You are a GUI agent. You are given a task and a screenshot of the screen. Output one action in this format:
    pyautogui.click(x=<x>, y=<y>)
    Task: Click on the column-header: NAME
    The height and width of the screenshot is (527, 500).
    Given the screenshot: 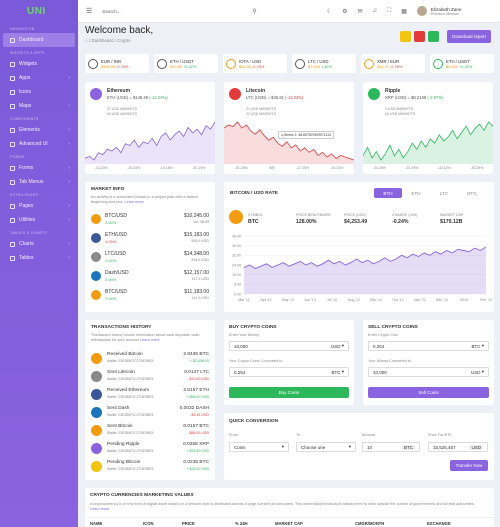 What is the action you would take?
    pyautogui.click(x=96, y=523)
    